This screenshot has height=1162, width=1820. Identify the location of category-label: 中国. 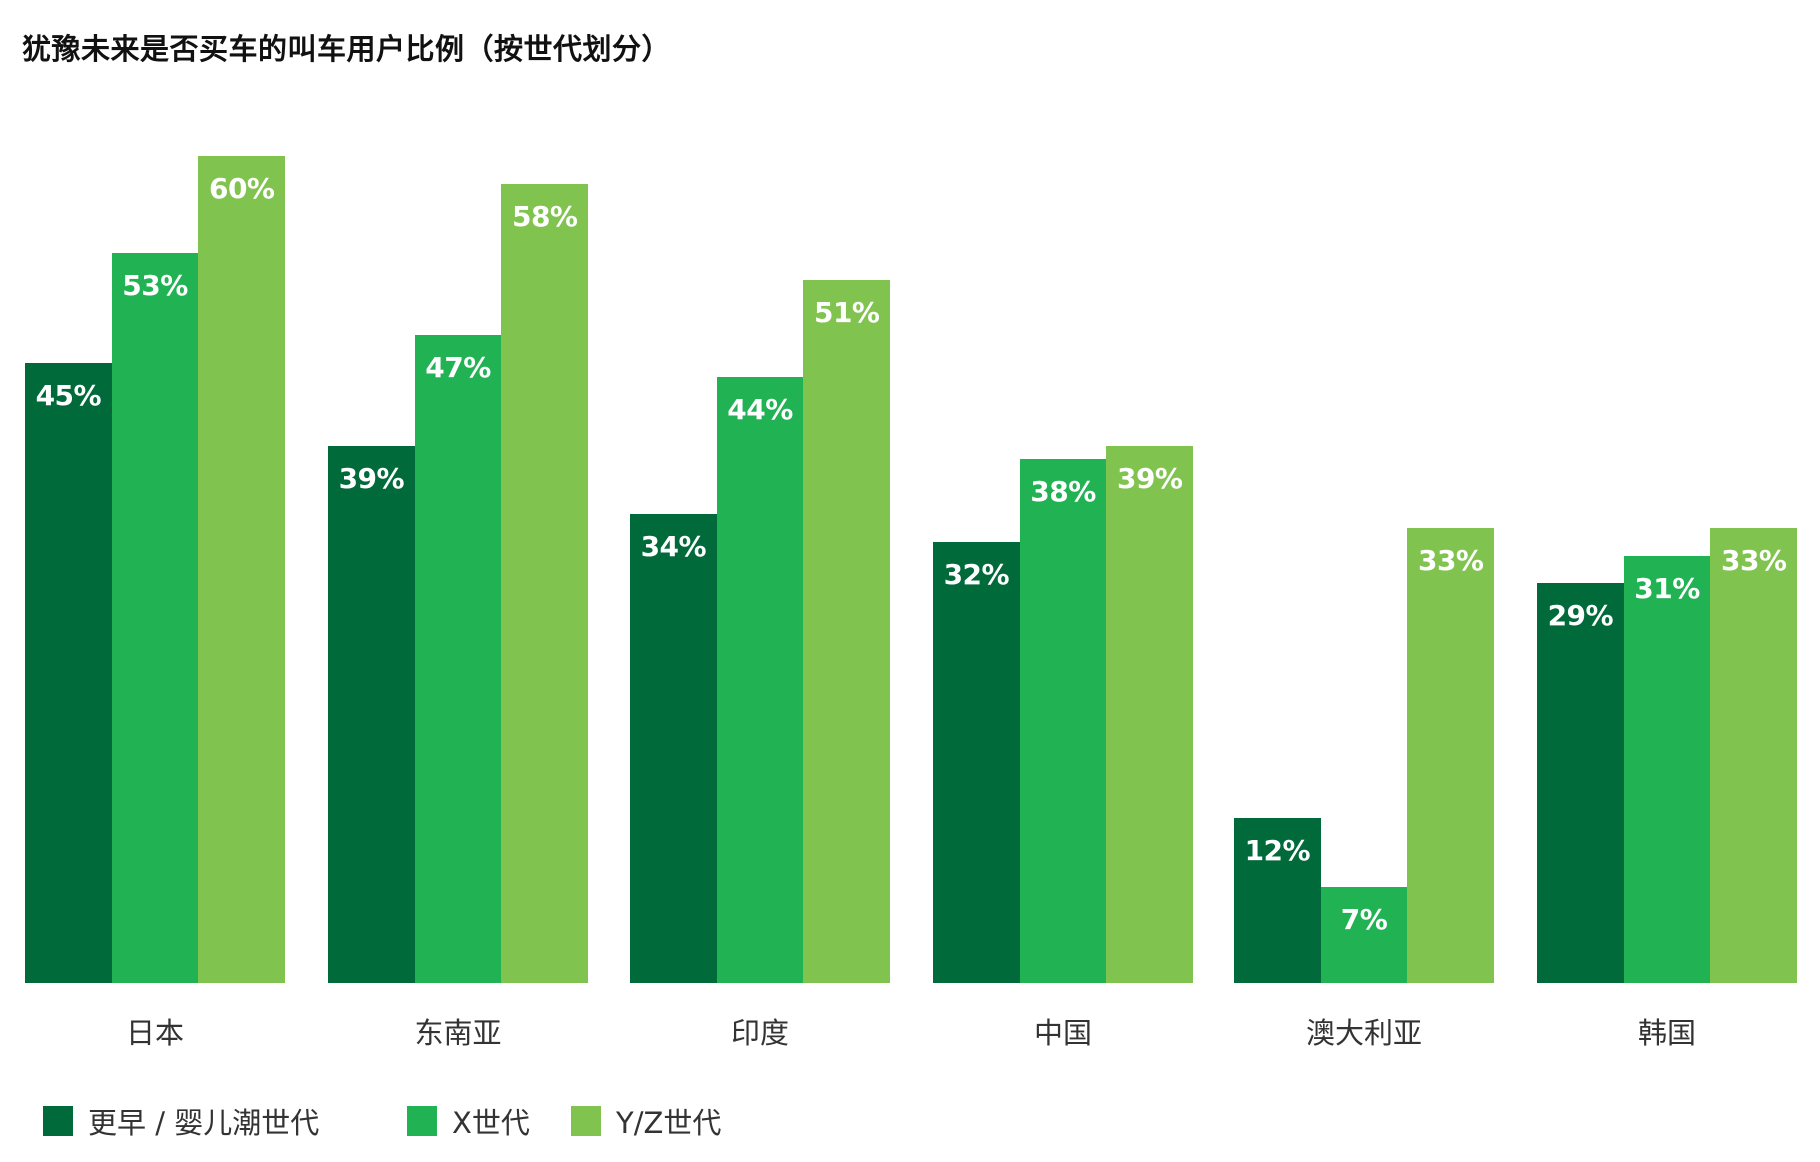
(1062, 1033).